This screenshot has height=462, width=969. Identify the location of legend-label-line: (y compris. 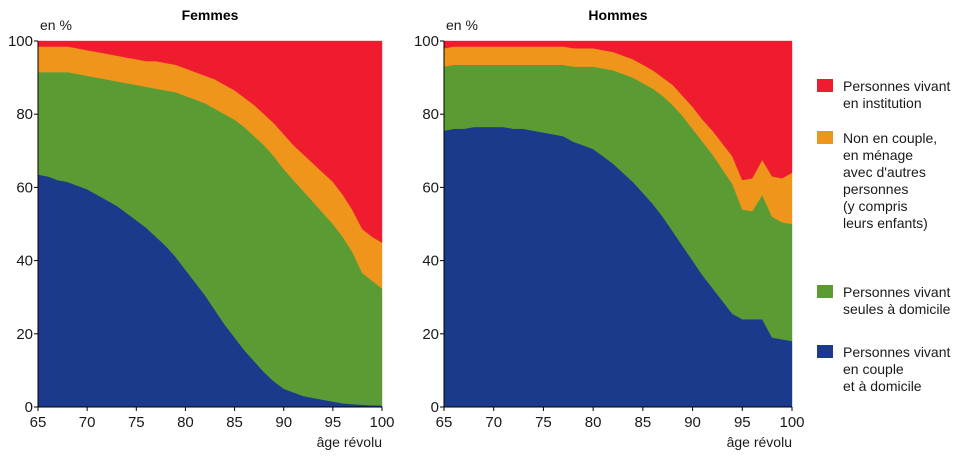
(875, 206).